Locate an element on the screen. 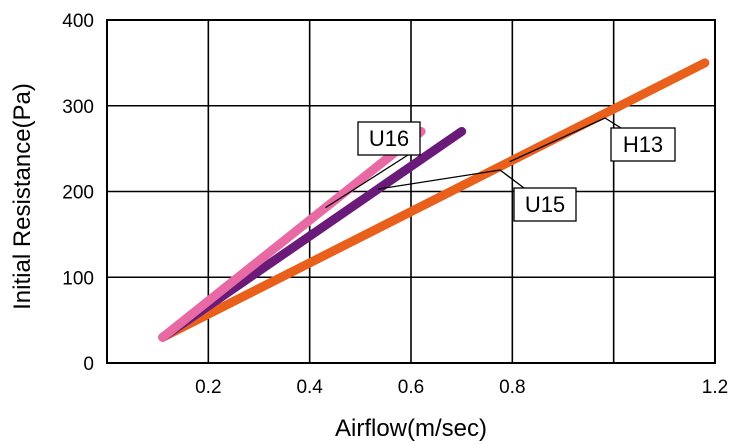 This screenshot has width=751, height=444. callout-label: U15 is located at coordinates (545, 204).